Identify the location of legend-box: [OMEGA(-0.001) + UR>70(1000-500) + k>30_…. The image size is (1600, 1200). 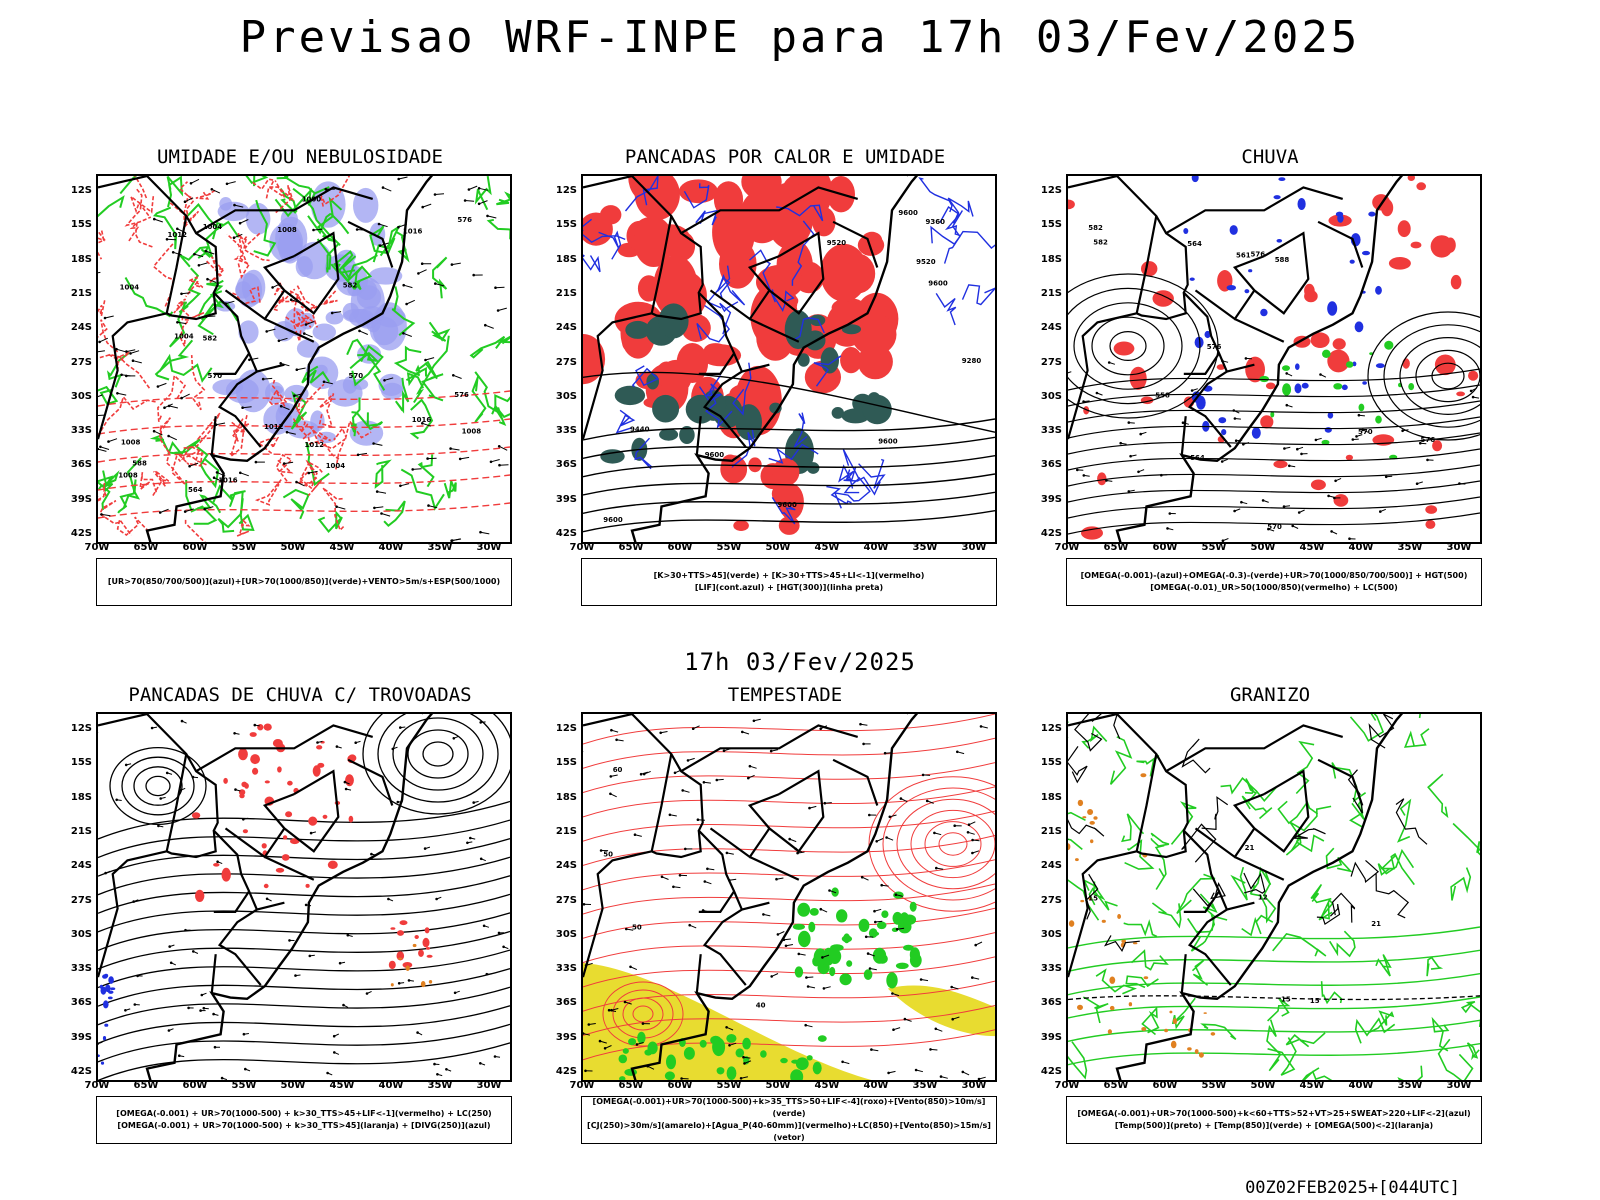
(304, 1120).